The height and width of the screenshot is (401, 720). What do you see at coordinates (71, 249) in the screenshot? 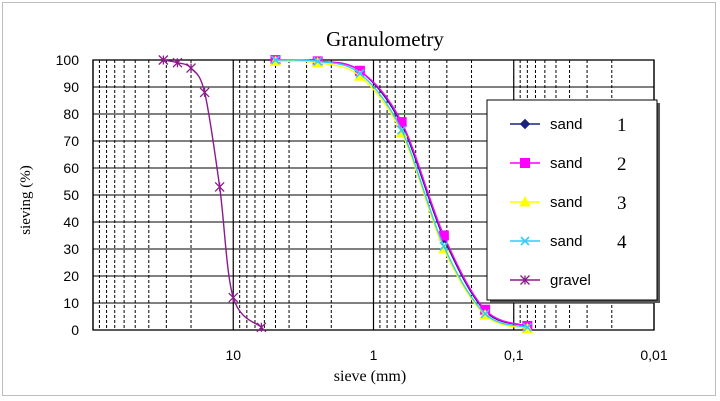
I see `y-tick-label: 30` at bounding box center [71, 249].